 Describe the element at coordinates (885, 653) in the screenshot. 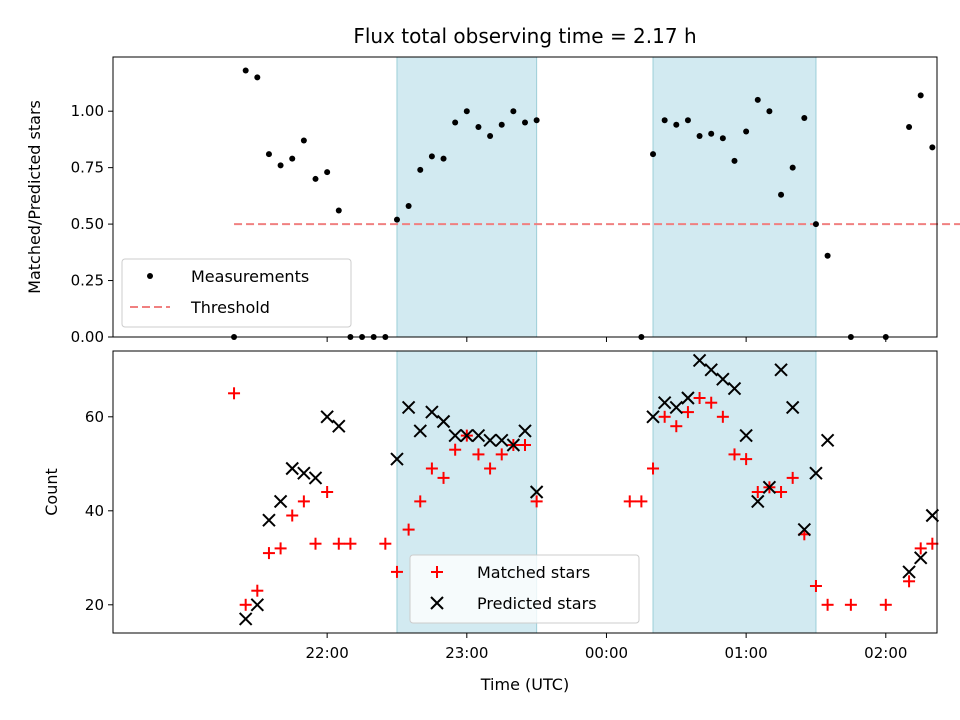

I see `x-tick-label: 02:00` at that location.